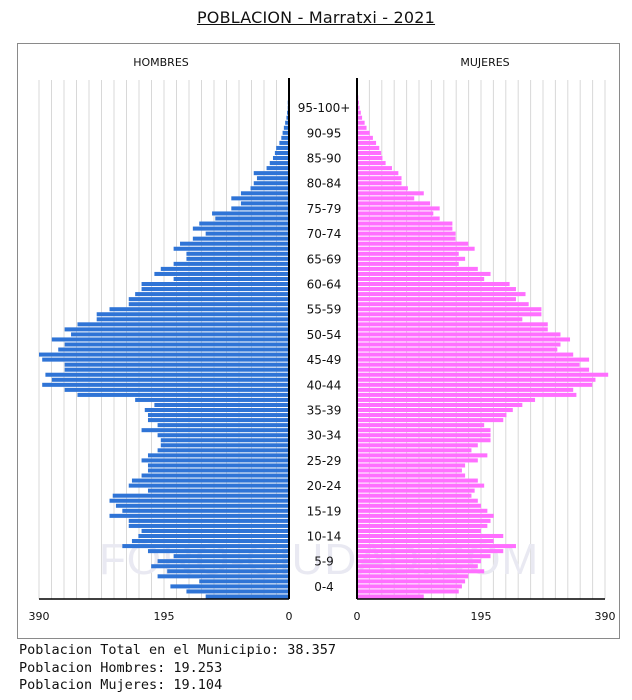 The image size is (632, 700). I want to click on age-group-label: 35-39, so click(324, 411).